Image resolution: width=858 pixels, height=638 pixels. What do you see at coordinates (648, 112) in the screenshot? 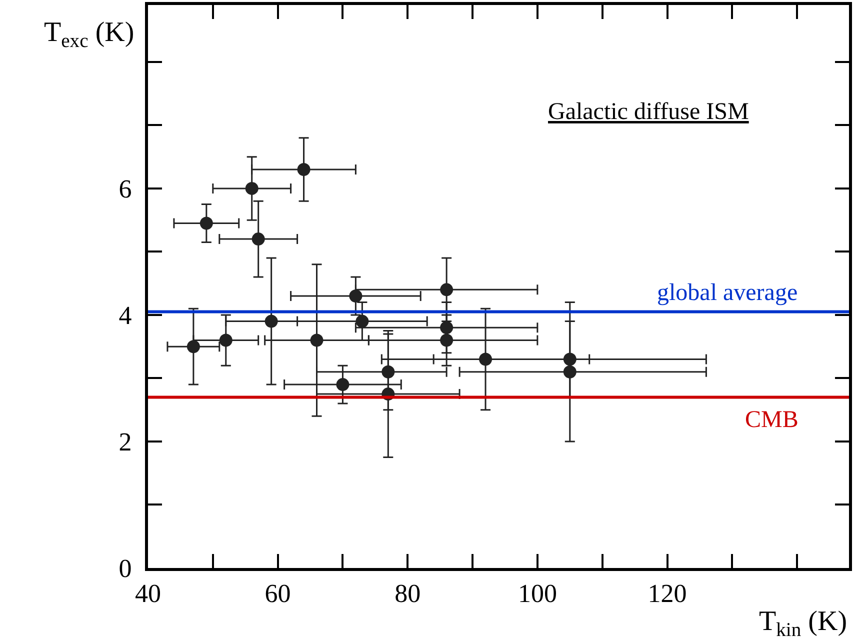
I see `annotation: Galactic diffuse ISM` at bounding box center [648, 112].